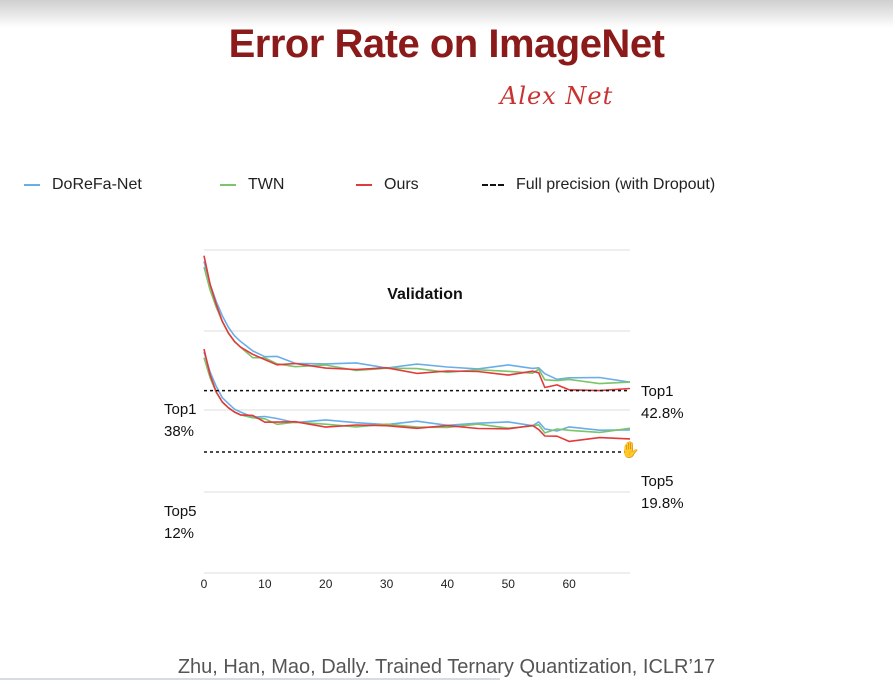 Image resolution: width=893 pixels, height=681 pixels. What do you see at coordinates (448, 584) in the screenshot?
I see `x-tick-label-40: 40` at bounding box center [448, 584].